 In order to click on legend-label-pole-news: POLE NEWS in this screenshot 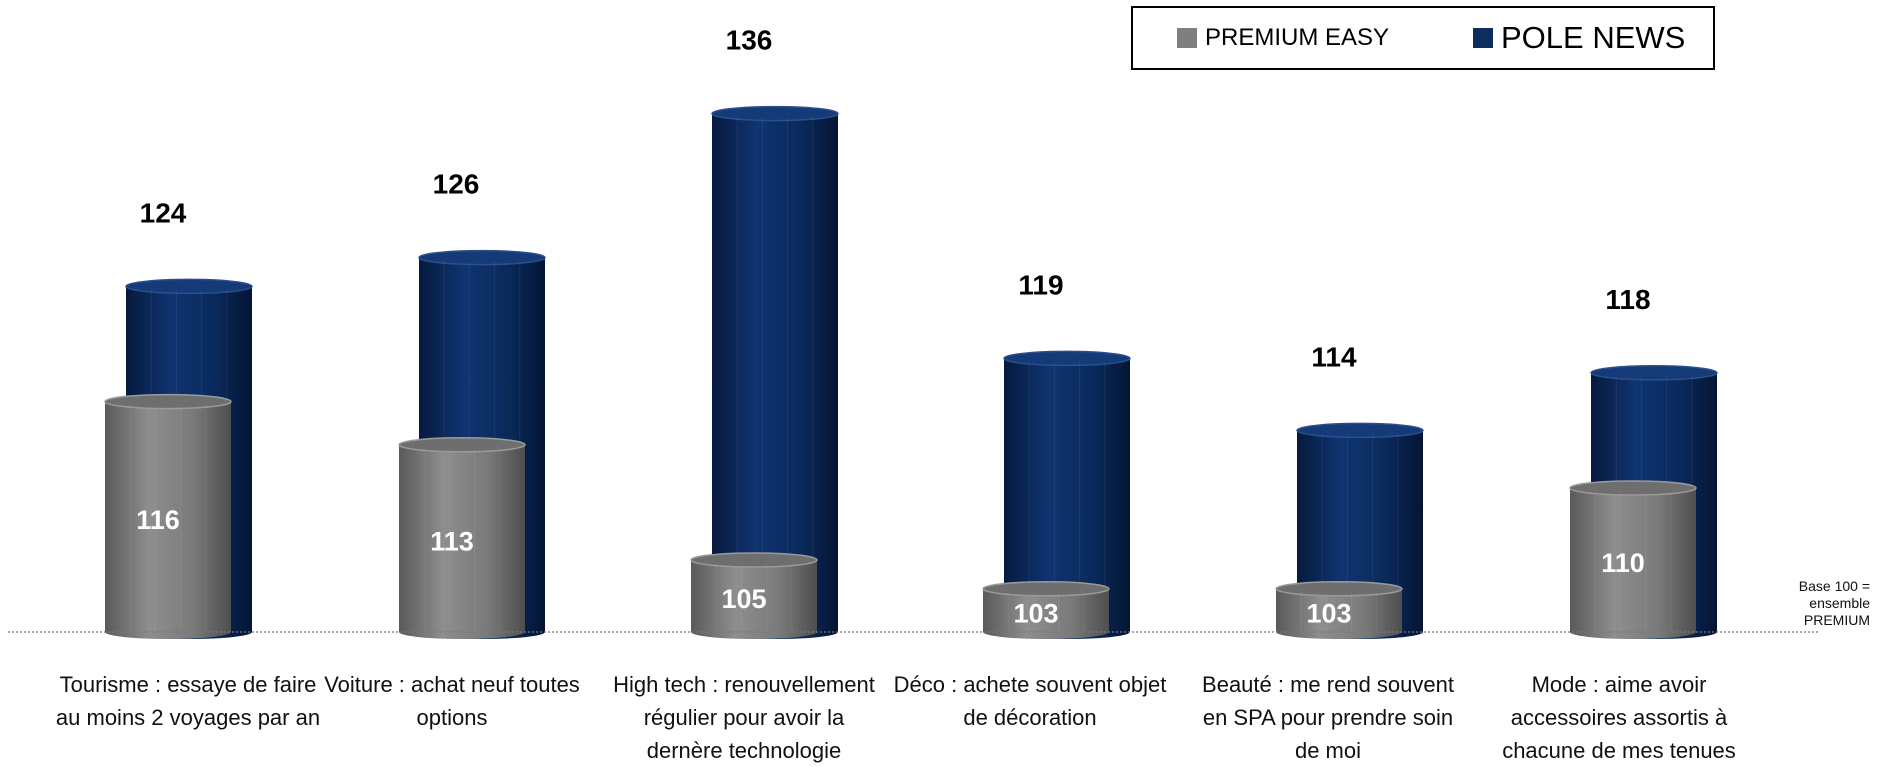, I will do `click(1593, 37)`.